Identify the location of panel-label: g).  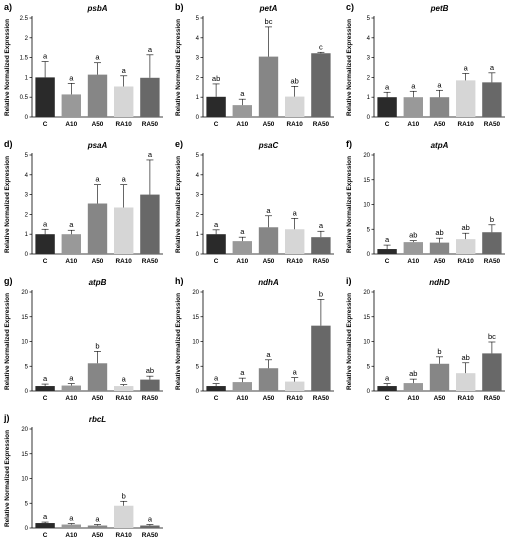
(8, 281).